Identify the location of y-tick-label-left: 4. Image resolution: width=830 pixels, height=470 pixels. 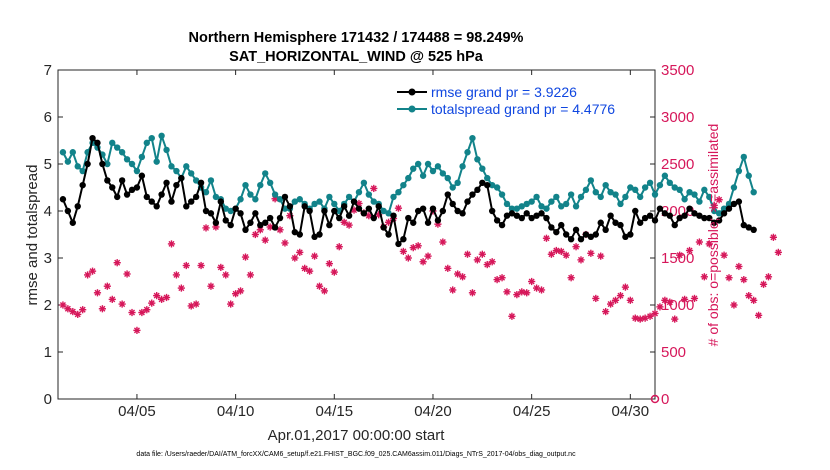
(48, 211).